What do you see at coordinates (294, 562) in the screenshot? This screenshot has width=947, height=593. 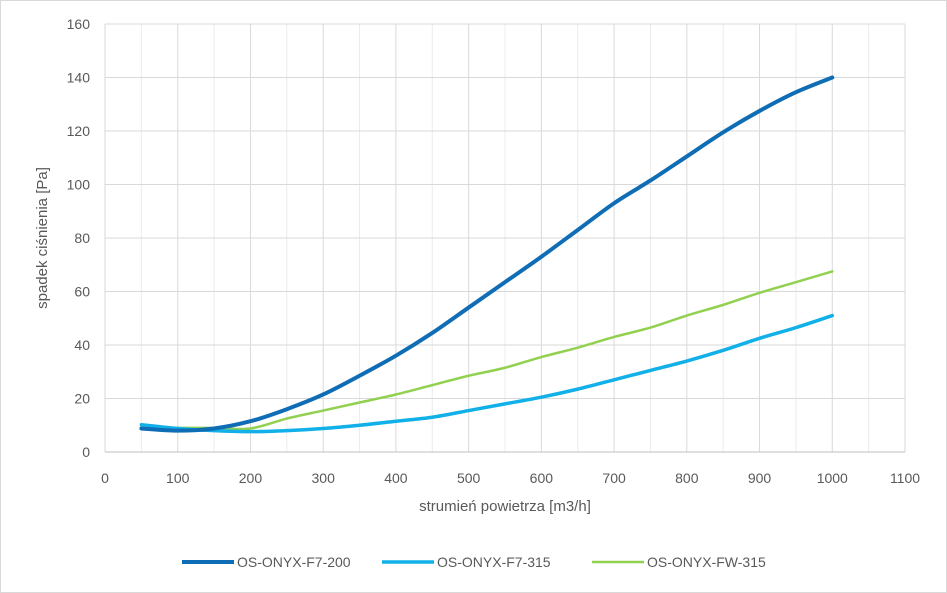 I see `legend-label: OS-ONYX-F7-200` at bounding box center [294, 562].